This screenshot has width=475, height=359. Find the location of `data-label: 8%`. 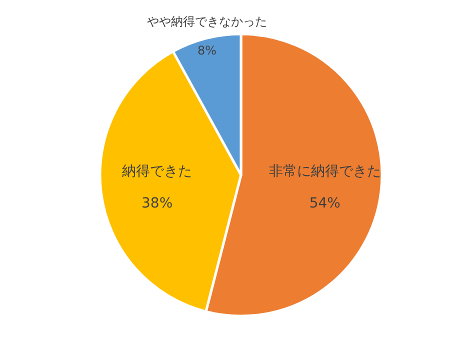

data-label: 8% is located at coordinates (207, 51).